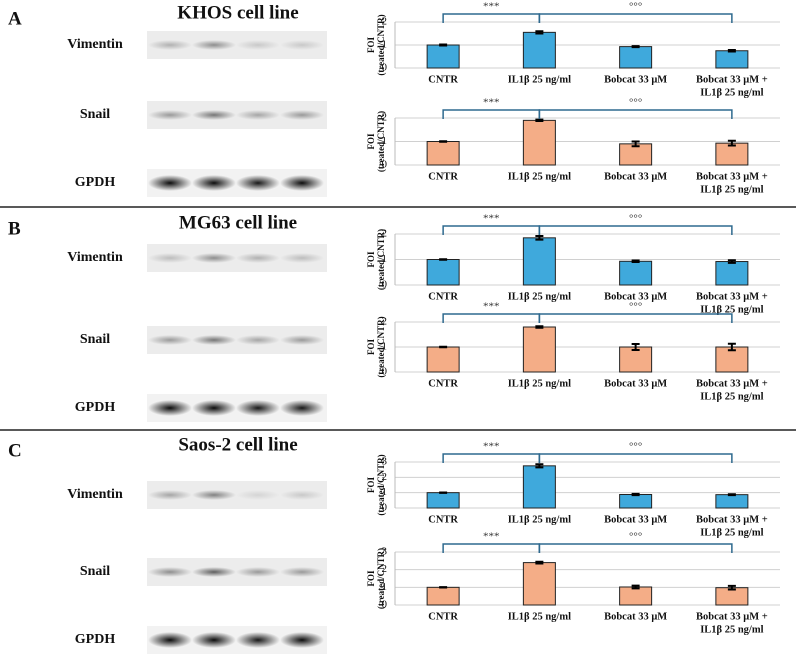 The image size is (796, 654). Describe the element at coordinates (15, 18) in the screenshot. I see `panel-letter: A` at that location.